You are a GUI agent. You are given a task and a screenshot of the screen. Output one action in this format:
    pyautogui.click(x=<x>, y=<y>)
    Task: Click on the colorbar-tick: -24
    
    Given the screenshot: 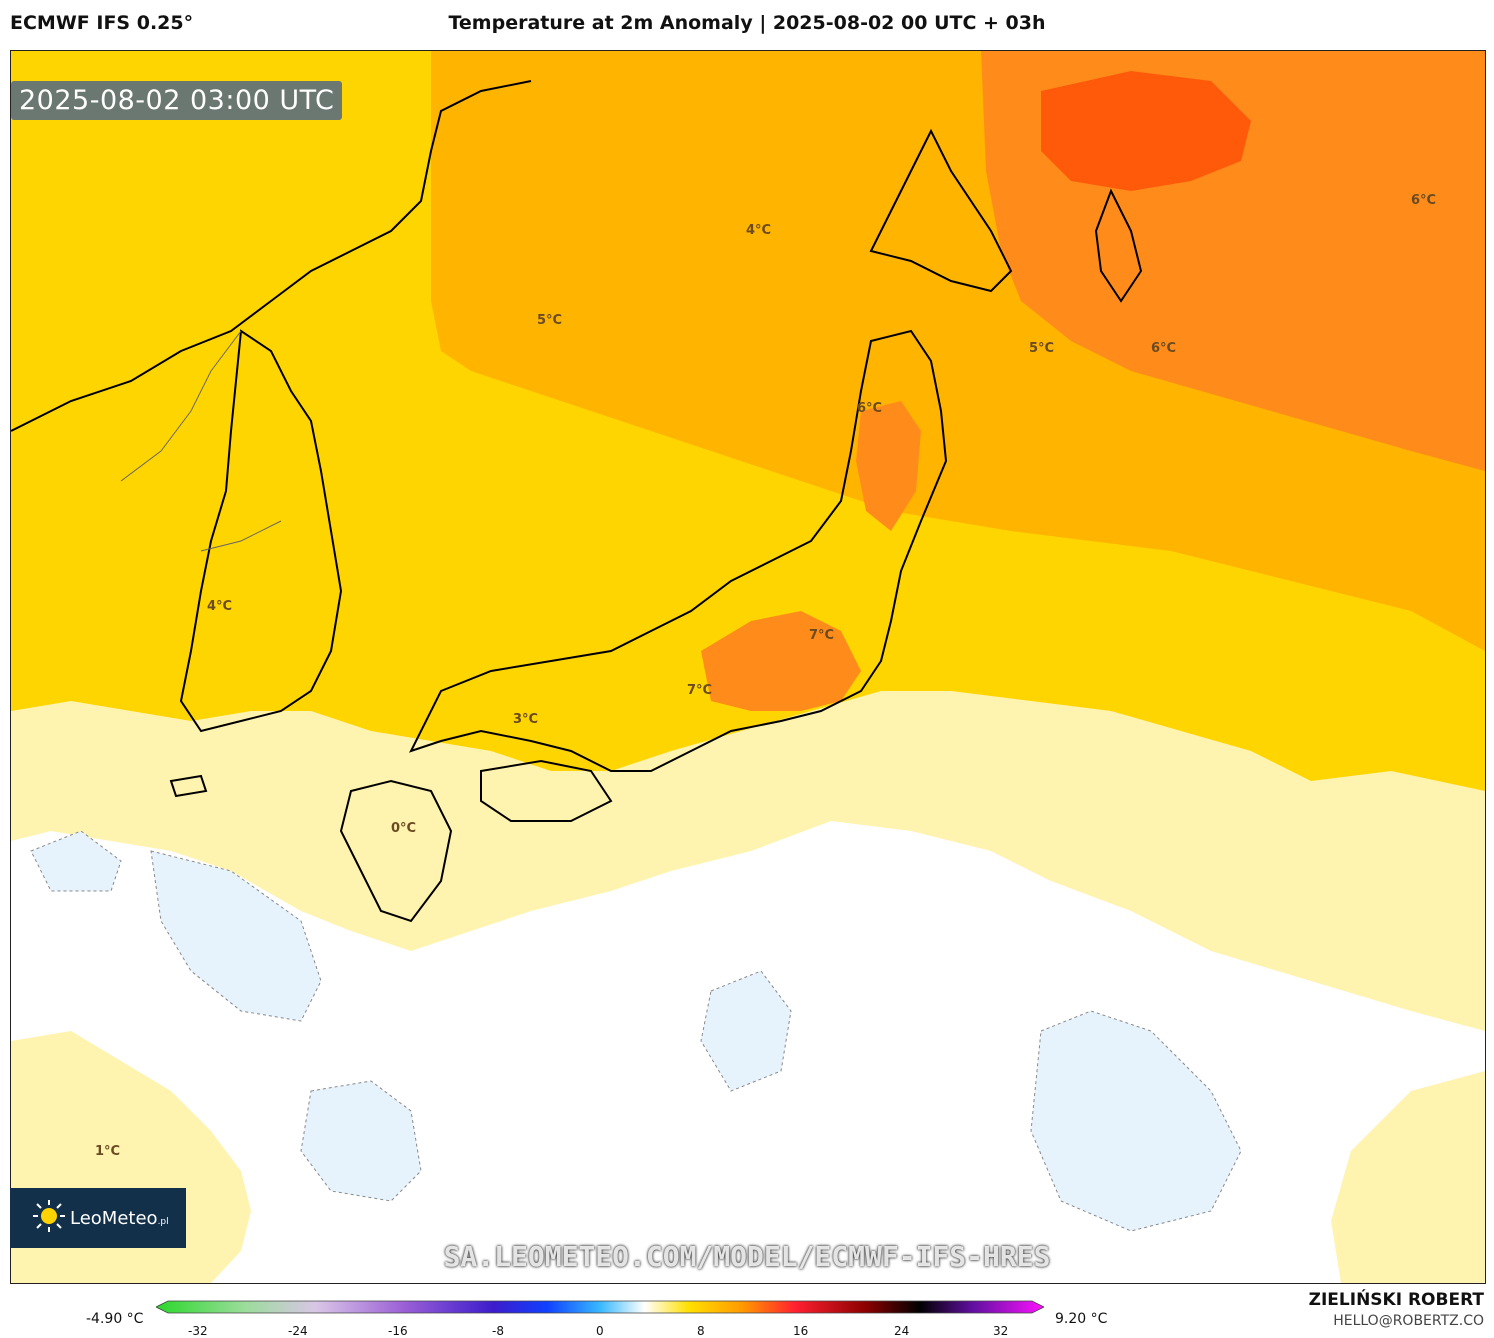 What is the action you would take?
    pyautogui.click(x=298, y=1331)
    